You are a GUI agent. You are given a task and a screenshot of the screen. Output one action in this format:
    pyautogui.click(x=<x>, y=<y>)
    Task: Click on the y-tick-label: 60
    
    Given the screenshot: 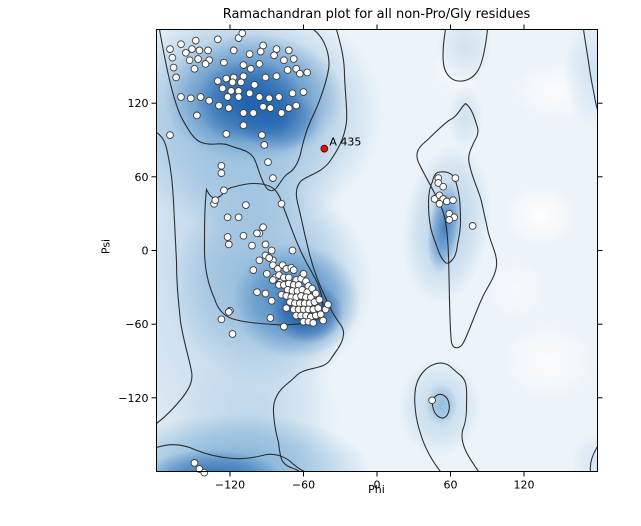 What is the action you would take?
    pyautogui.click(x=142, y=177)
    